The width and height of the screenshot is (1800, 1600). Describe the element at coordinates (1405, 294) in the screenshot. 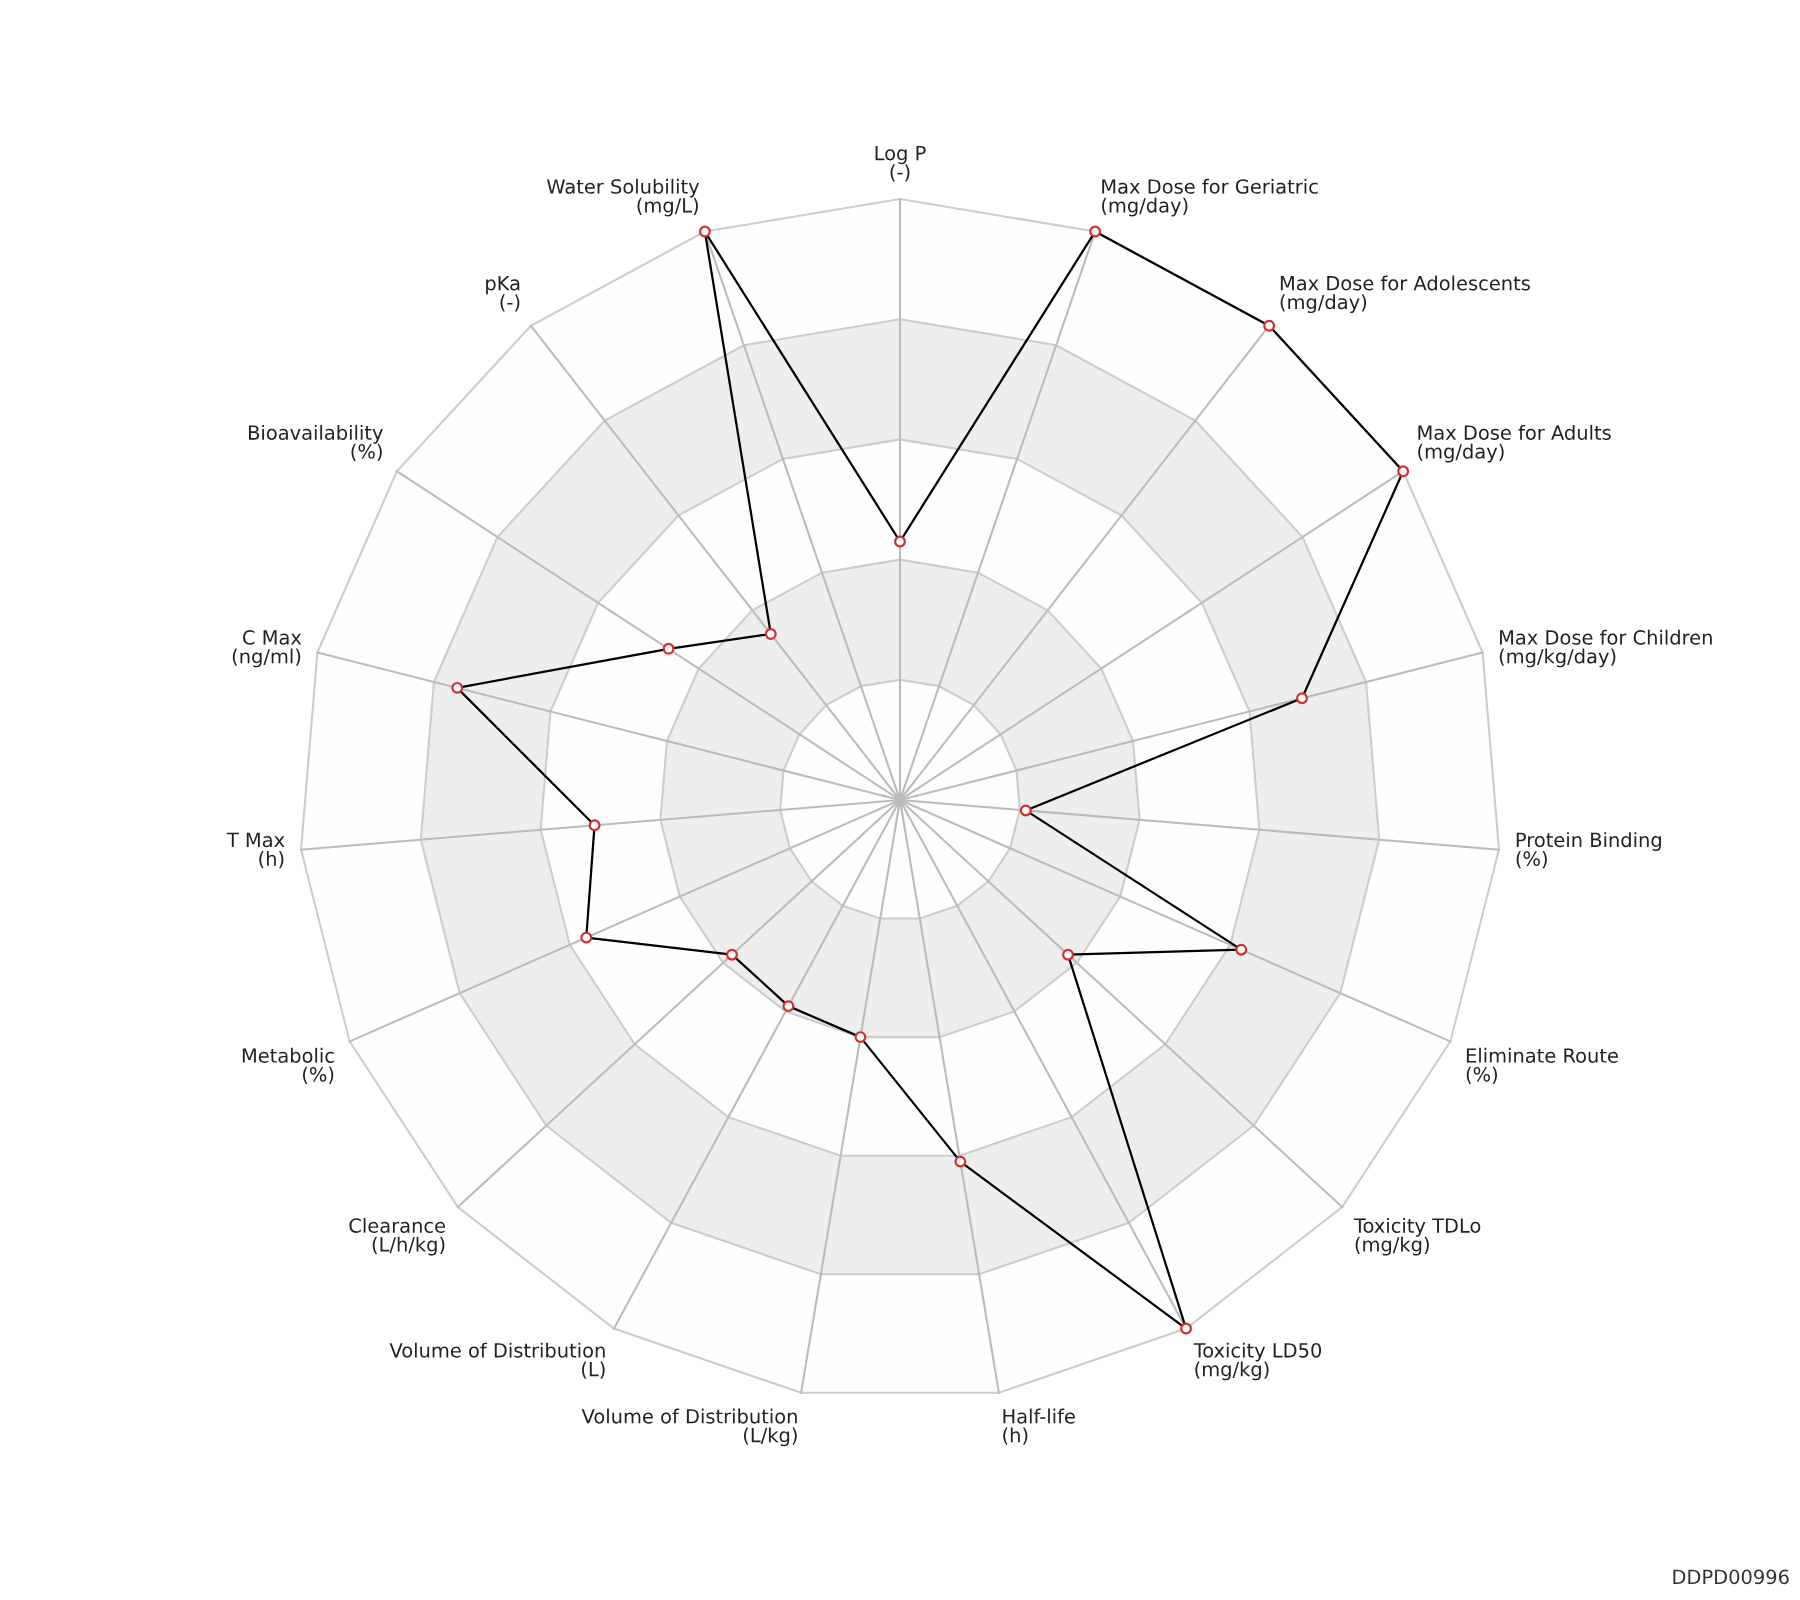

I see `spoke-label: Max Dose for Adolescents (mg/day)` at that location.